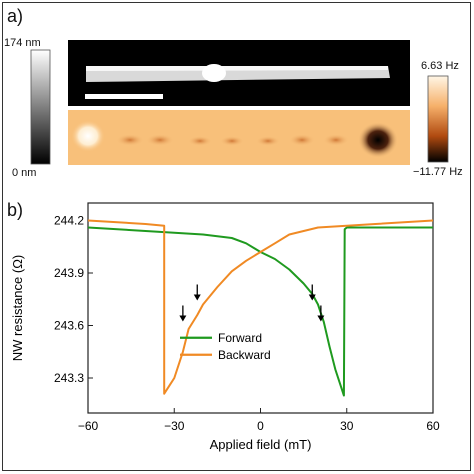 This screenshot has width=474, height=474. What do you see at coordinates (174, 426) in the screenshot?
I see `x-tick-label: −30` at bounding box center [174, 426].